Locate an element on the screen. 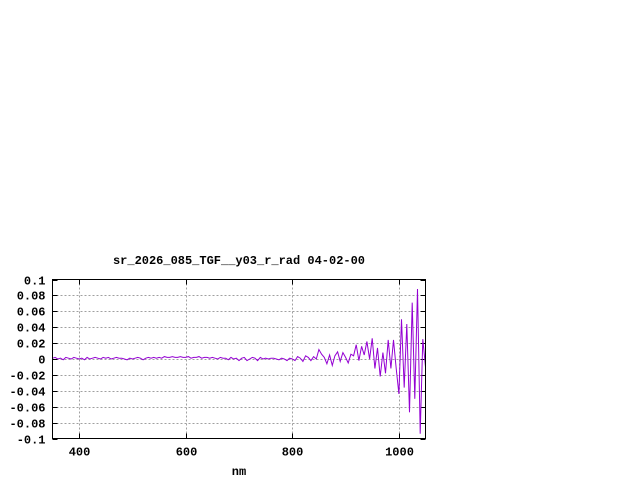 The image size is (640, 480). x-tick-label: 400 is located at coordinates (80, 453).